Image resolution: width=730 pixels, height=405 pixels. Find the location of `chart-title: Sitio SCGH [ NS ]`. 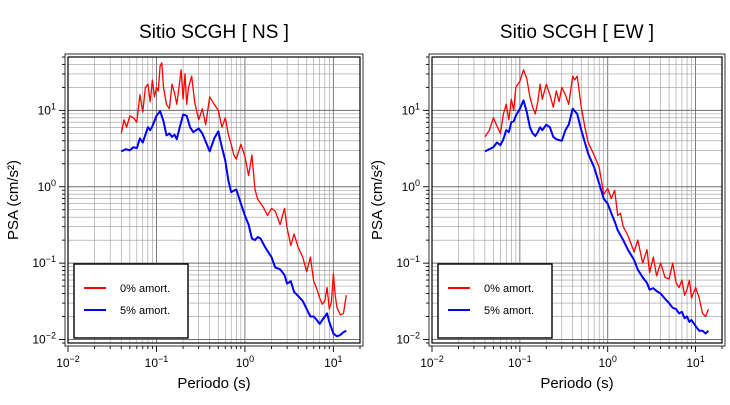

chart-title: Sitio SCGH [ NS ] is located at coordinates (214, 32).